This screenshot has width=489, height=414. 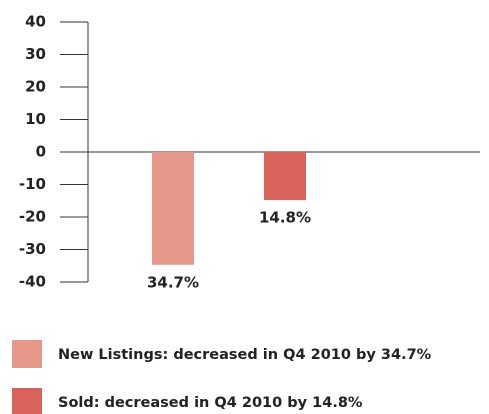 I want to click on legend-label: Sold: decreased in Q4 2010 by 14.8%, so click(x=210, y=403).